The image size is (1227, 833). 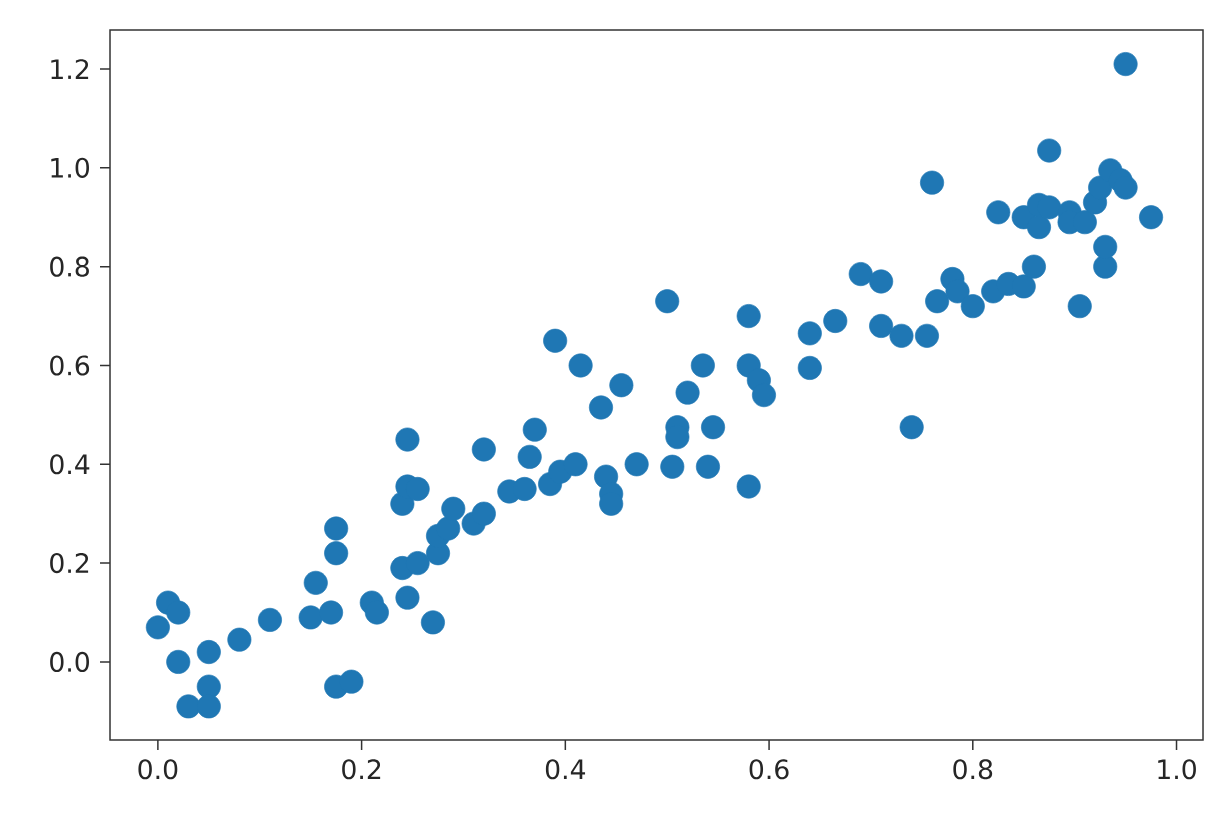 What do you see at coordinates (69, 661) in the screenshot?
I see `y-tick-label: 0.0` at bounding box center [69, 661].